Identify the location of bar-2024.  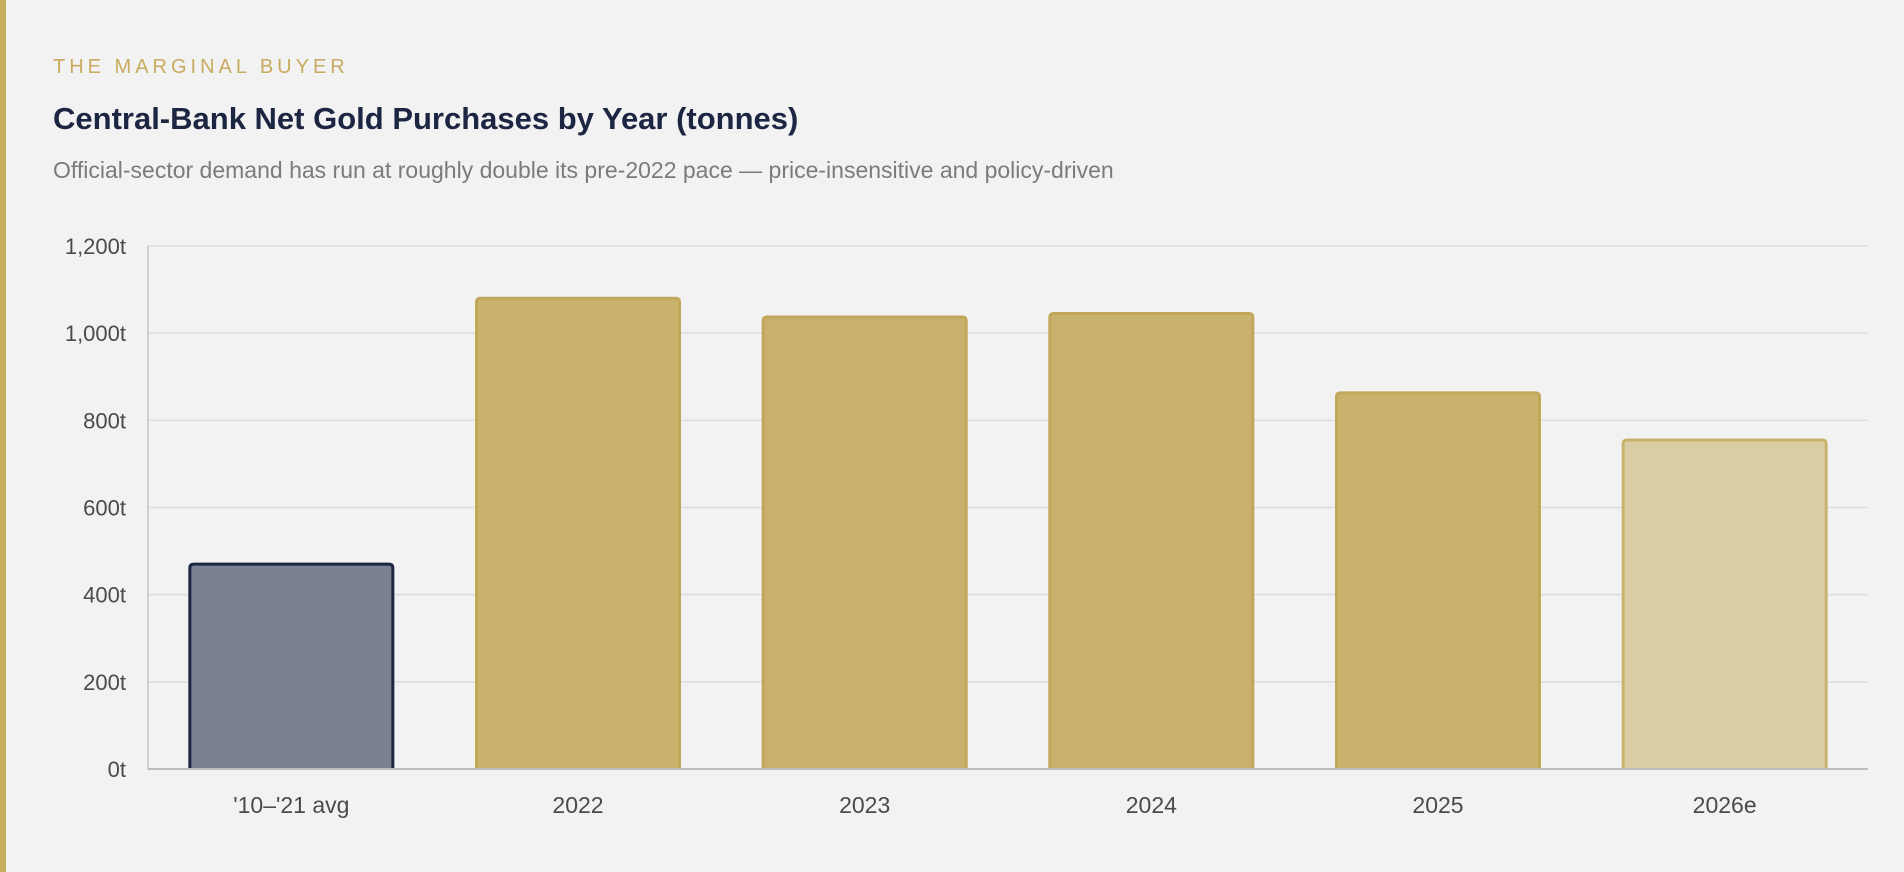
(1151, 540).